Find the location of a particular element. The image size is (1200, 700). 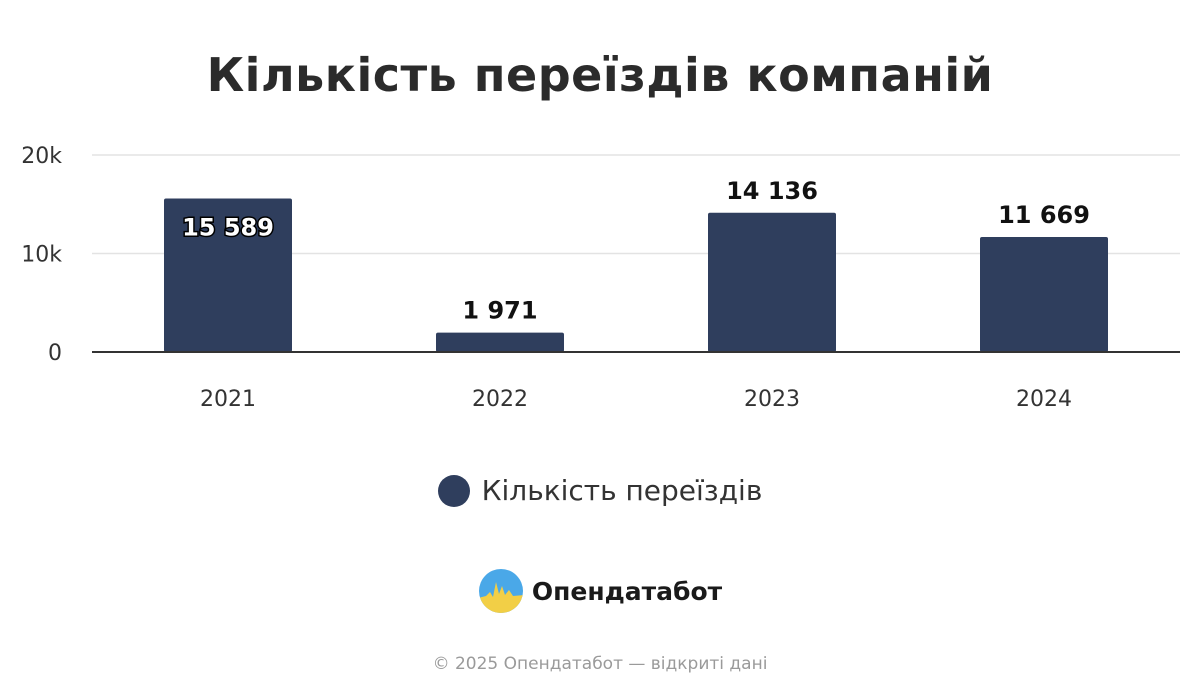

data-label: 15 589 is located at coordinates (228, 227).